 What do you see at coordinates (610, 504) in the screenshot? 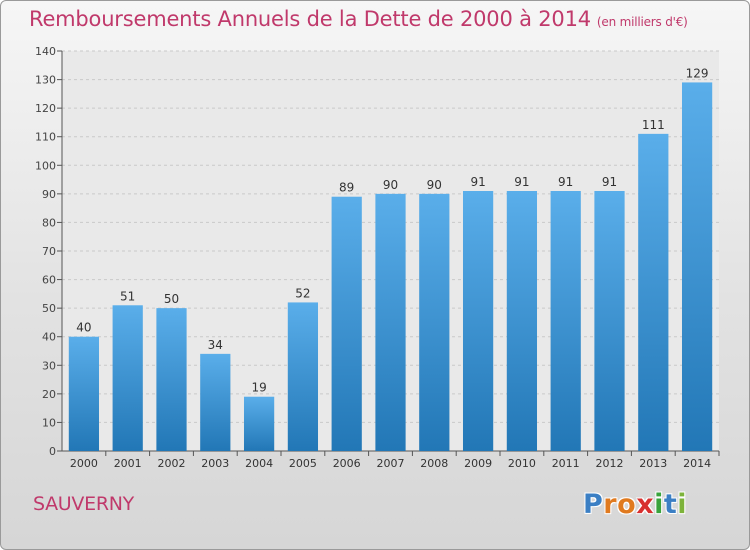
I see `logo-letter: r` at bounding box center [610, 504].